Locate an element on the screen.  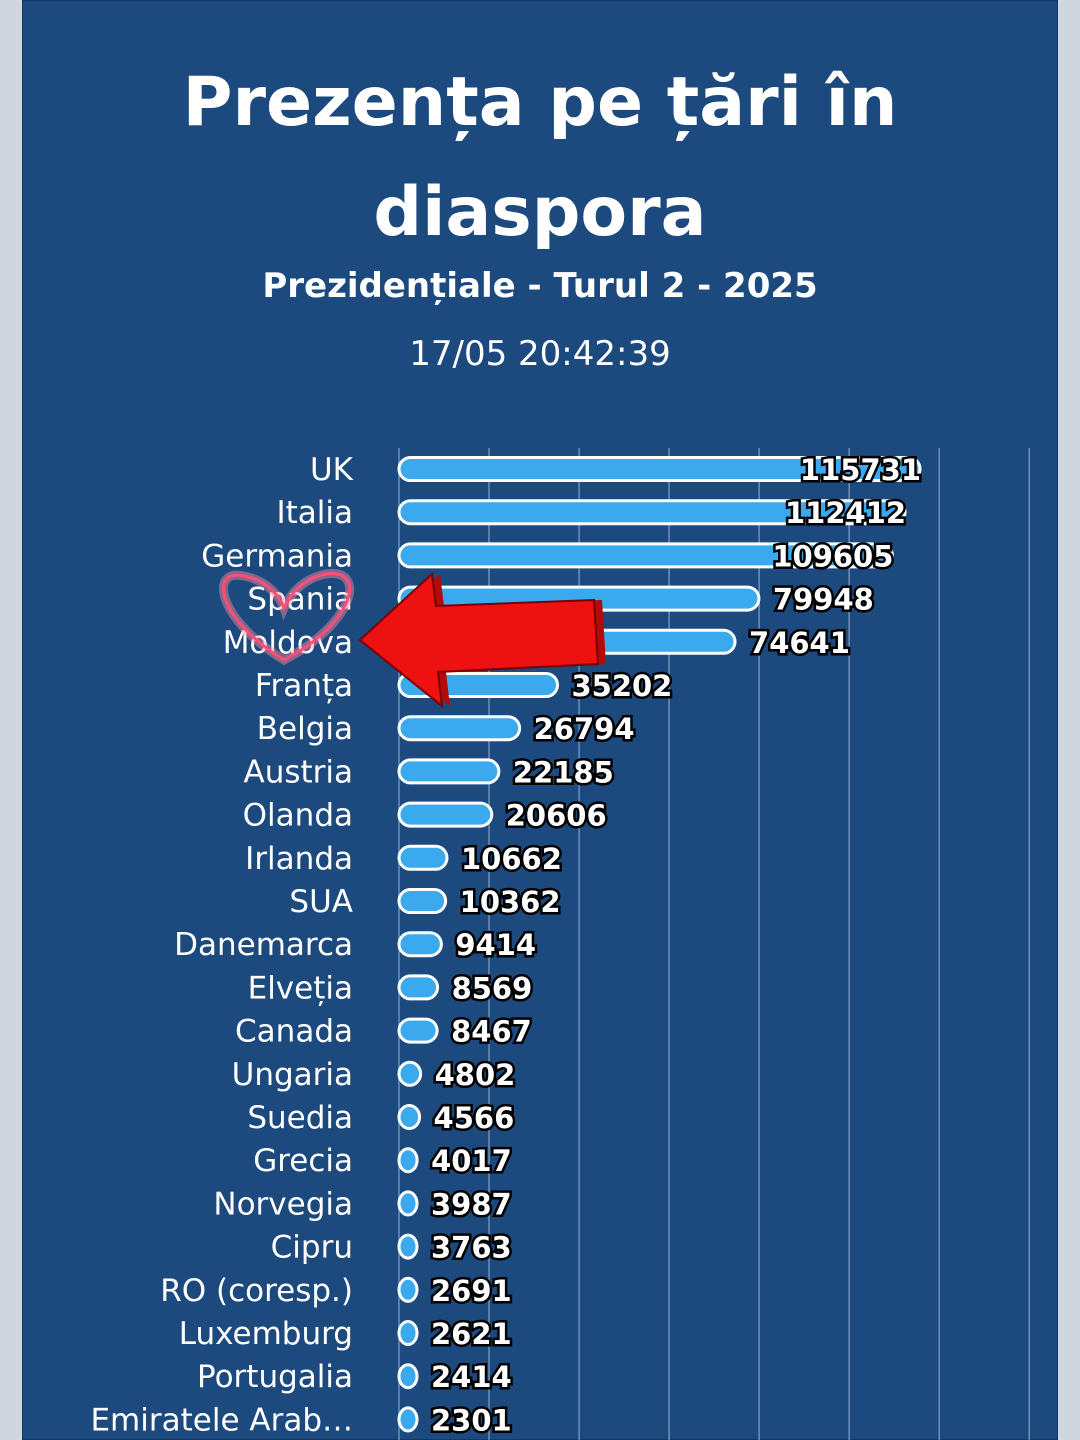
timestamp: 17/05 20:42:39 is located at coordinates (540, 354).